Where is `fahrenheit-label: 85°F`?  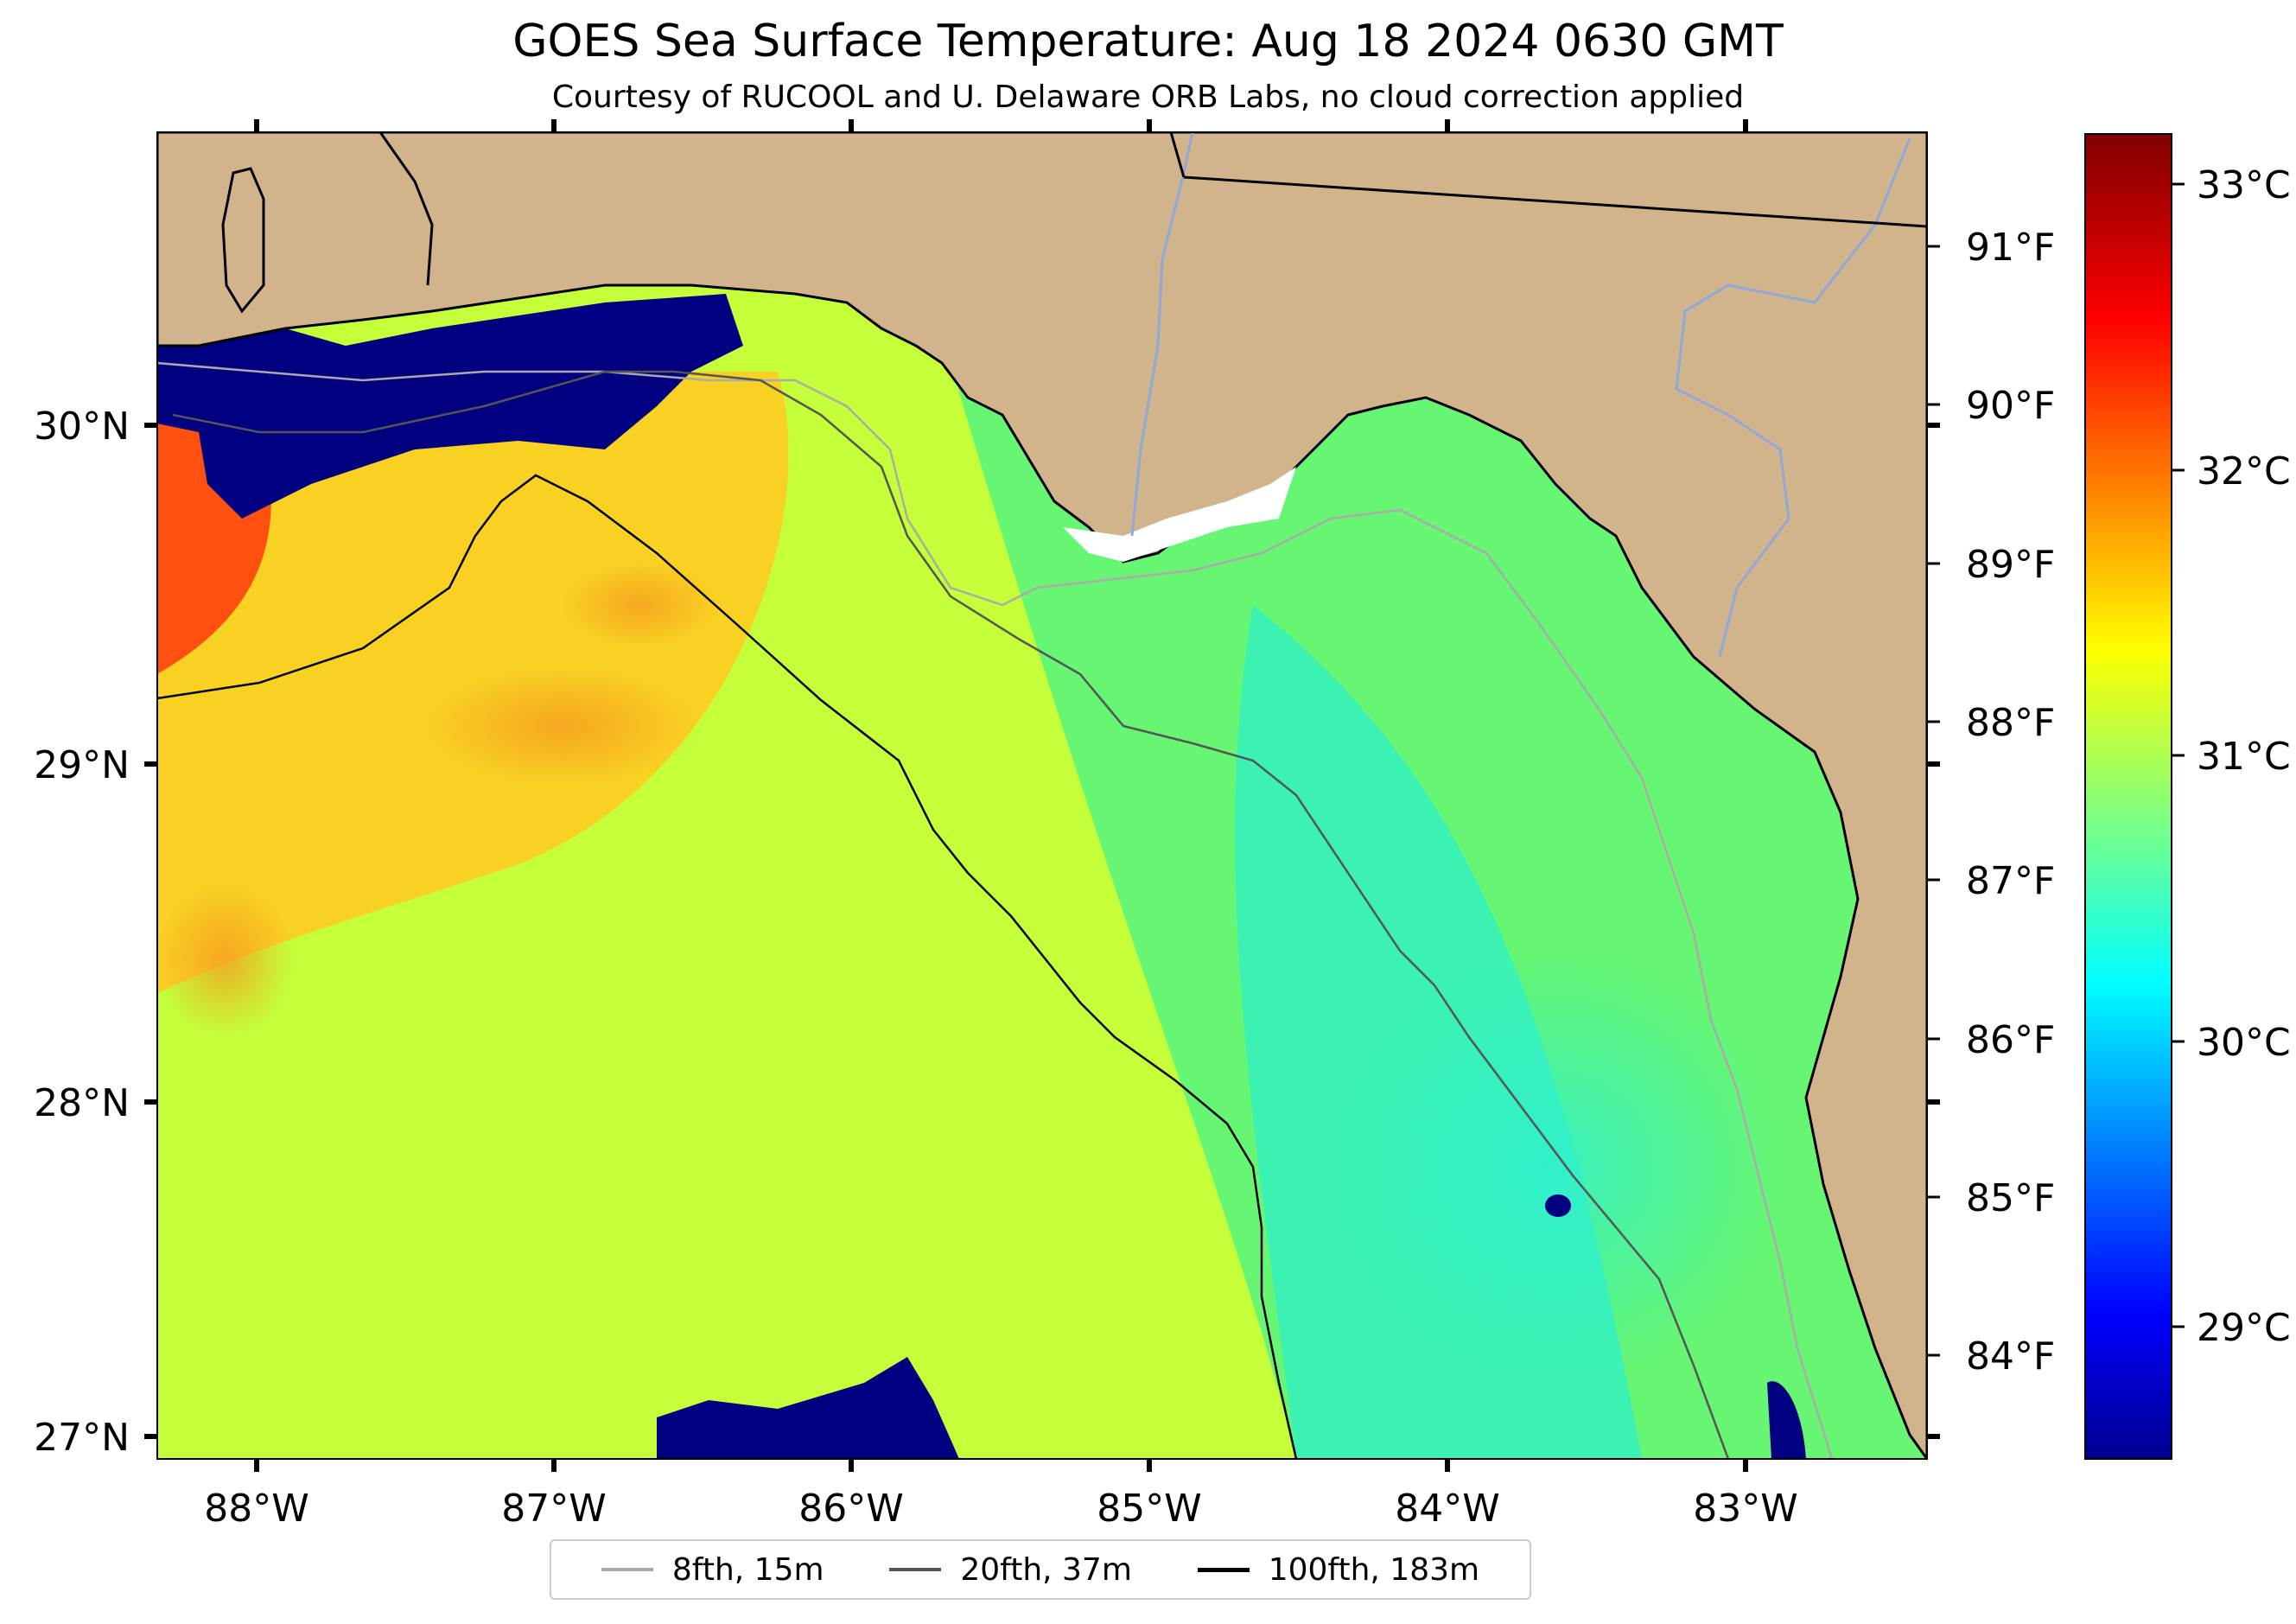
fahrenheit-label: 85°F is located at coordinates (2010, 1198).